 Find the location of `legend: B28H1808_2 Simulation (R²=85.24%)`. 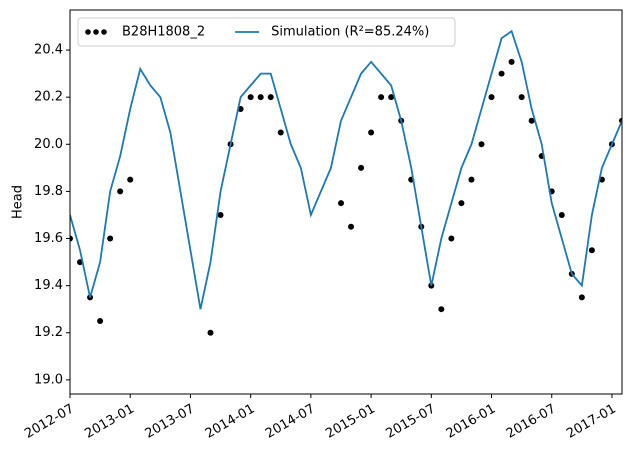

legend: B28H1808_2 Simulation (R²=85.24%) is located at coordinates (266, 32).